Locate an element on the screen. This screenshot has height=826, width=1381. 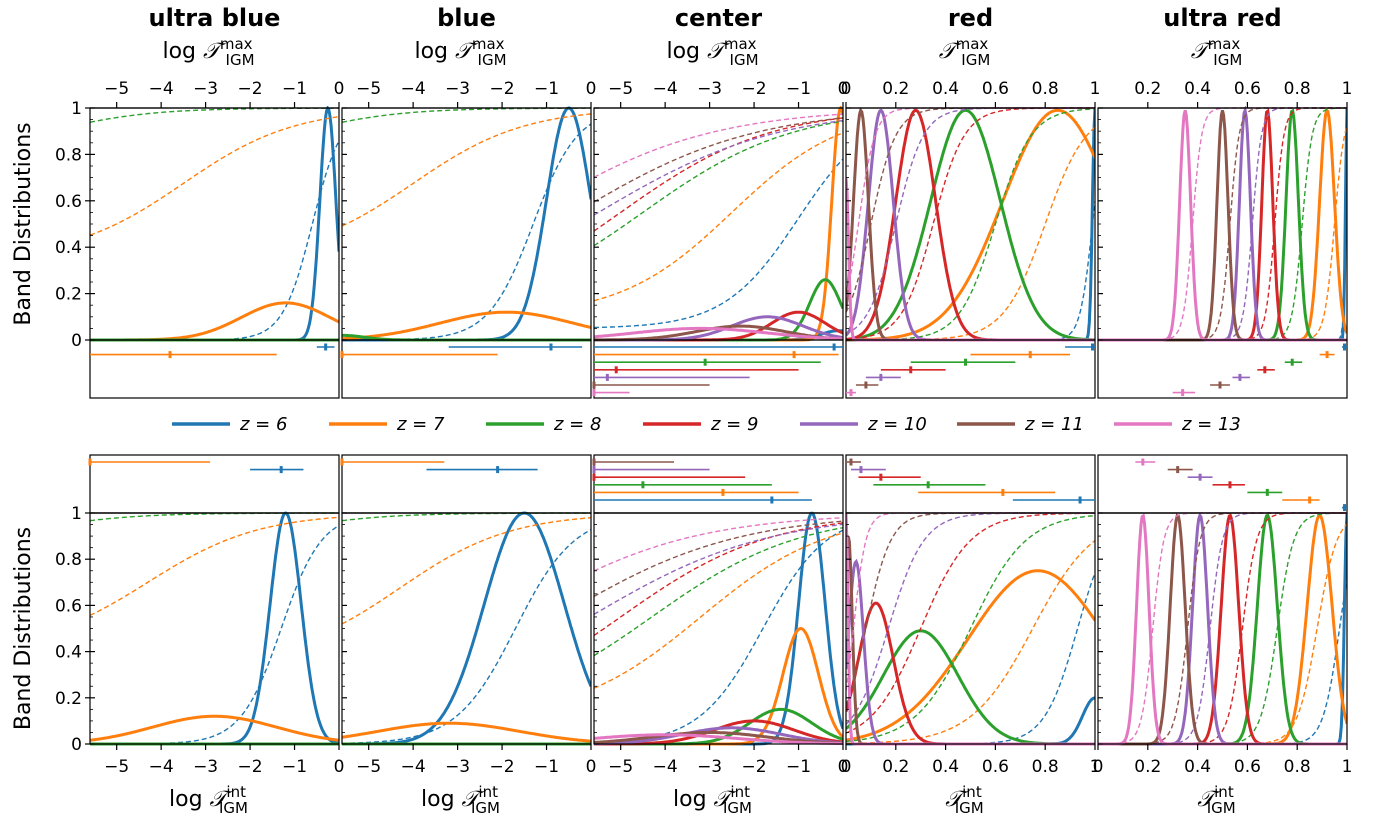
cdf-line-z10 is located at coordinates (718, 167).